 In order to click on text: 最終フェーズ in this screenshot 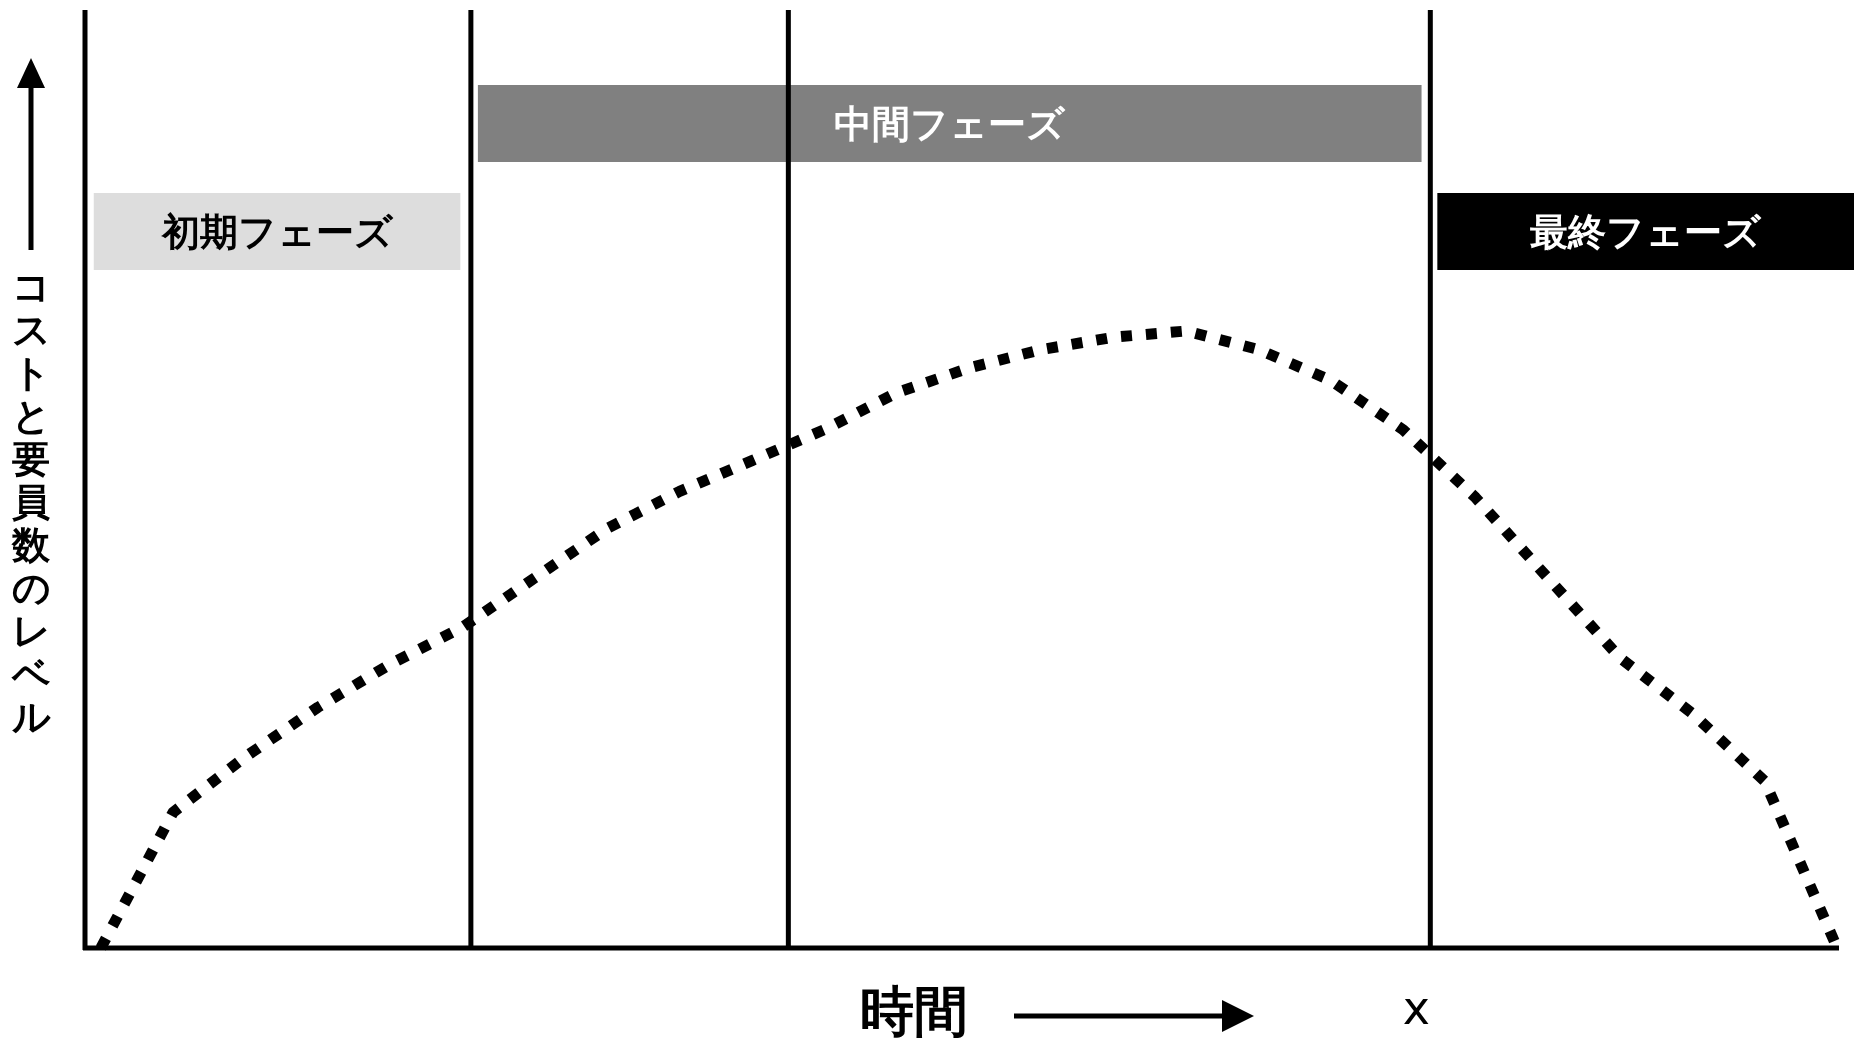, I will do `click(1646, 232)`.